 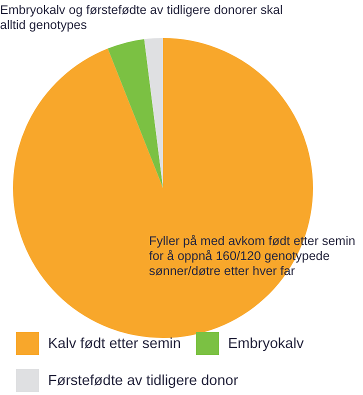 What do you see at coordinates (114, 344) in the screenshot?
I see `legend-label: Kalv født etter semin` at bounding box center [114, 344].